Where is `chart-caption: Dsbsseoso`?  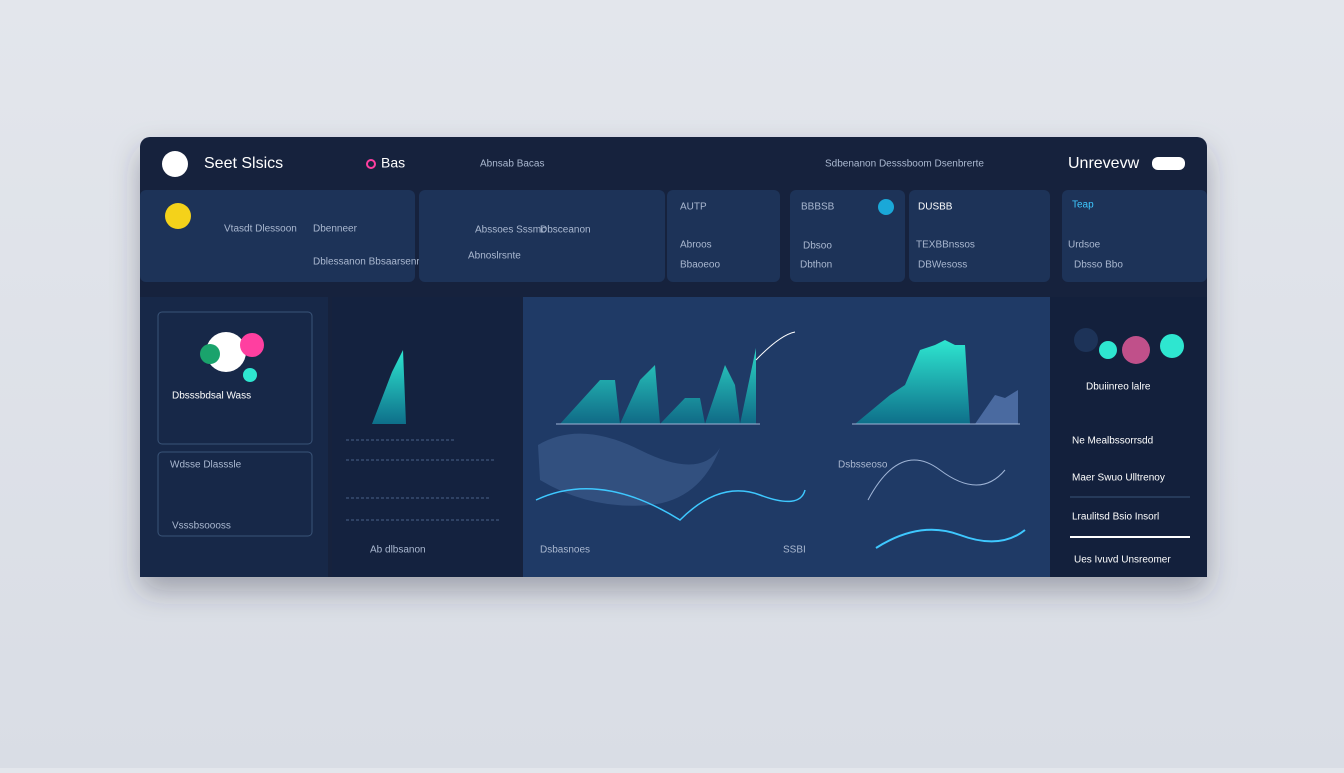 chart-caption: Dsbsseoso is located at coordinates (863, 465).